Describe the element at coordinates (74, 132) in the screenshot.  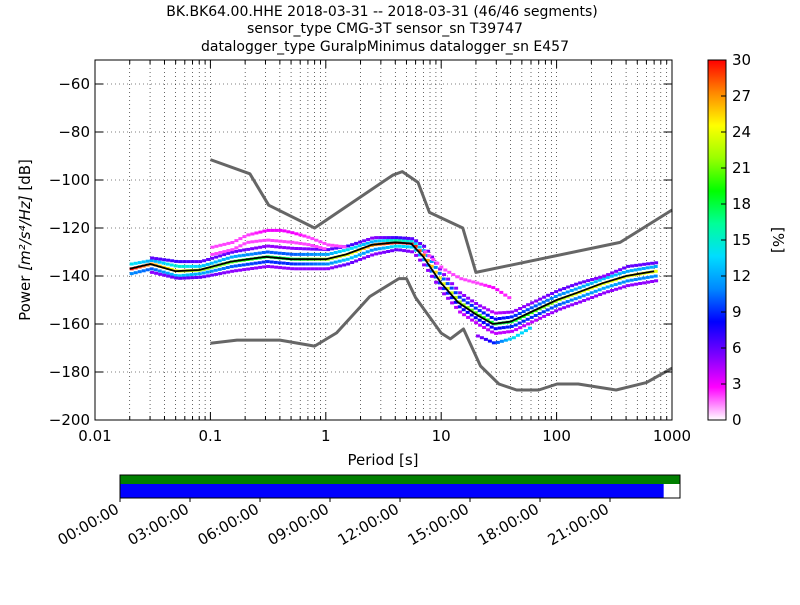
I see `y-tick-label: −80` at that location.